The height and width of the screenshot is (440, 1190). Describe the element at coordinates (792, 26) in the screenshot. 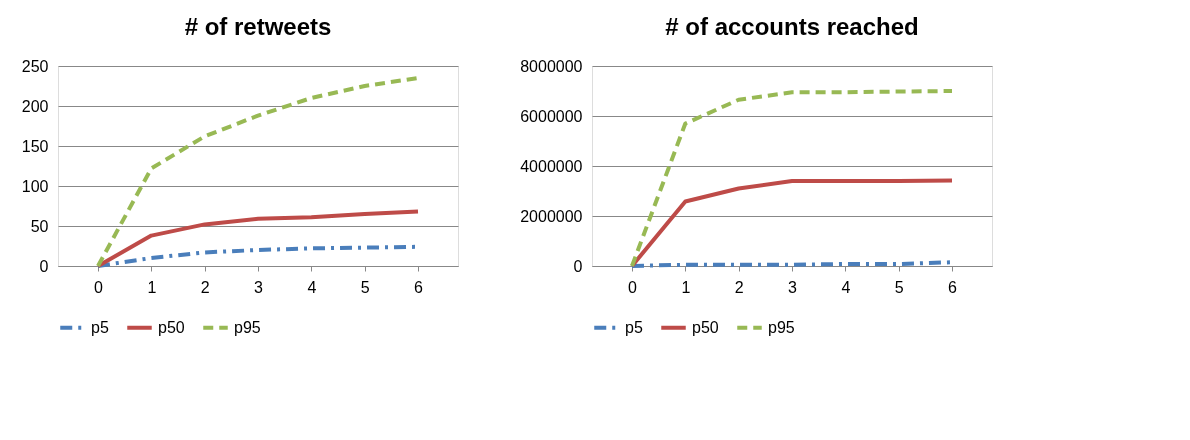

I see `chart-title: # of accounts reached` at that location.